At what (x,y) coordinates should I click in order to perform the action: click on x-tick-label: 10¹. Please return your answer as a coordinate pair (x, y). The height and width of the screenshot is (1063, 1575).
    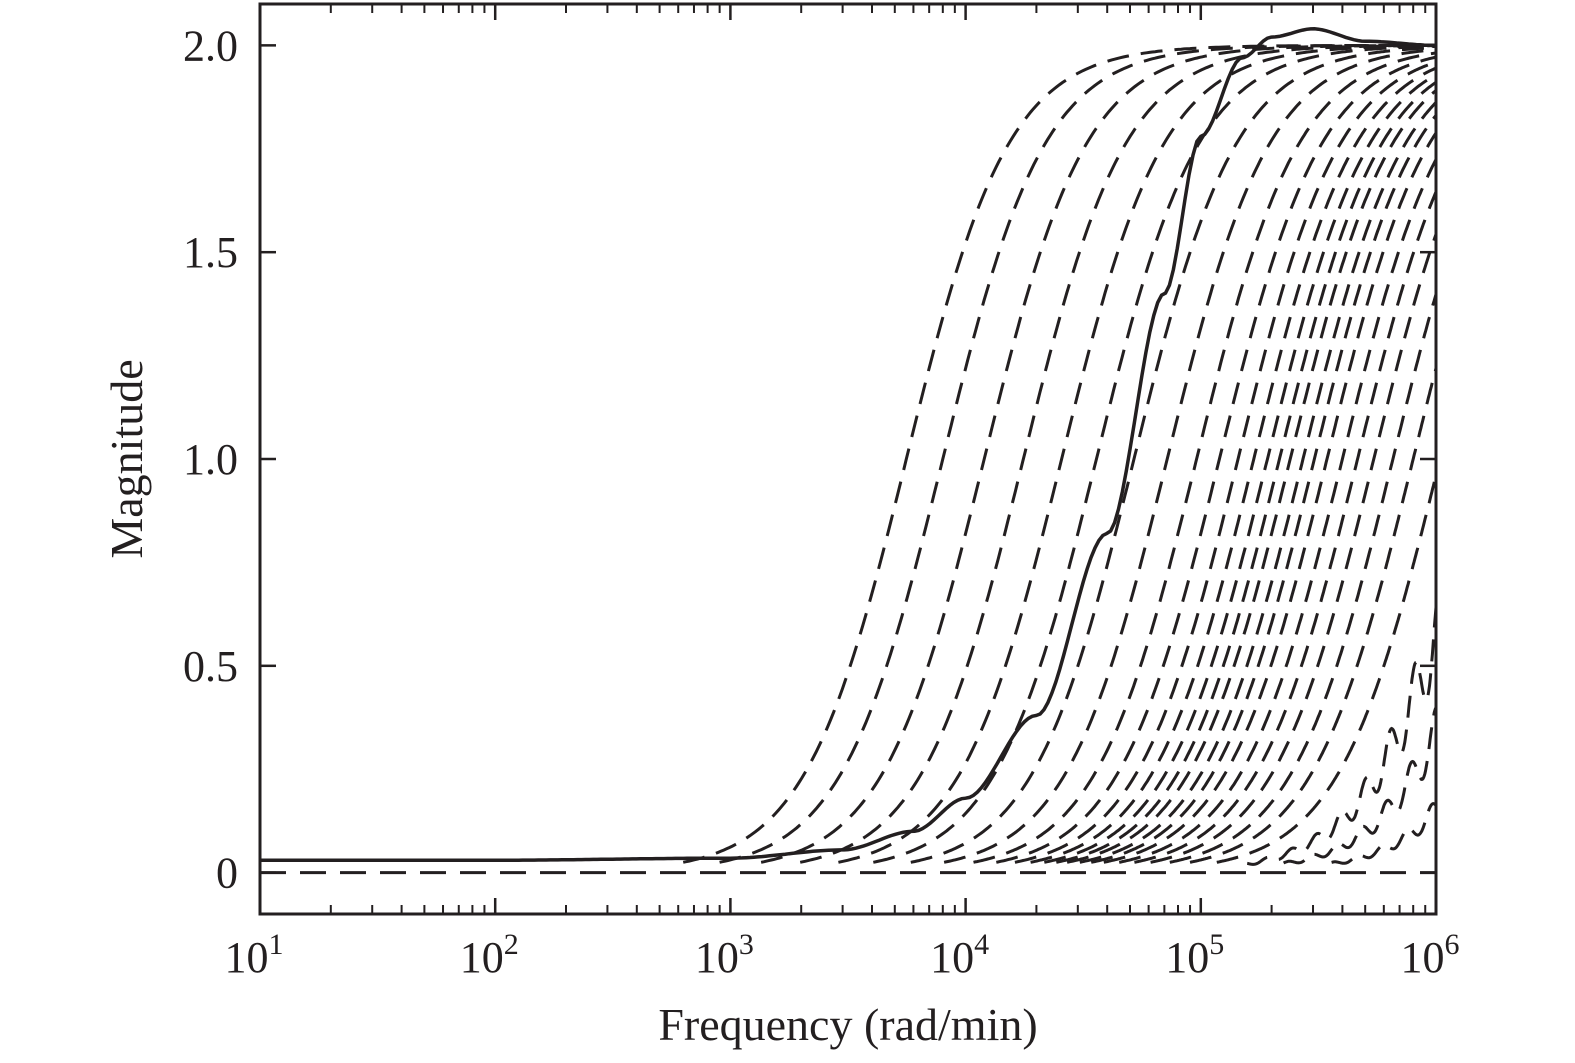
    Looking at the image, I should click on (254, 955).